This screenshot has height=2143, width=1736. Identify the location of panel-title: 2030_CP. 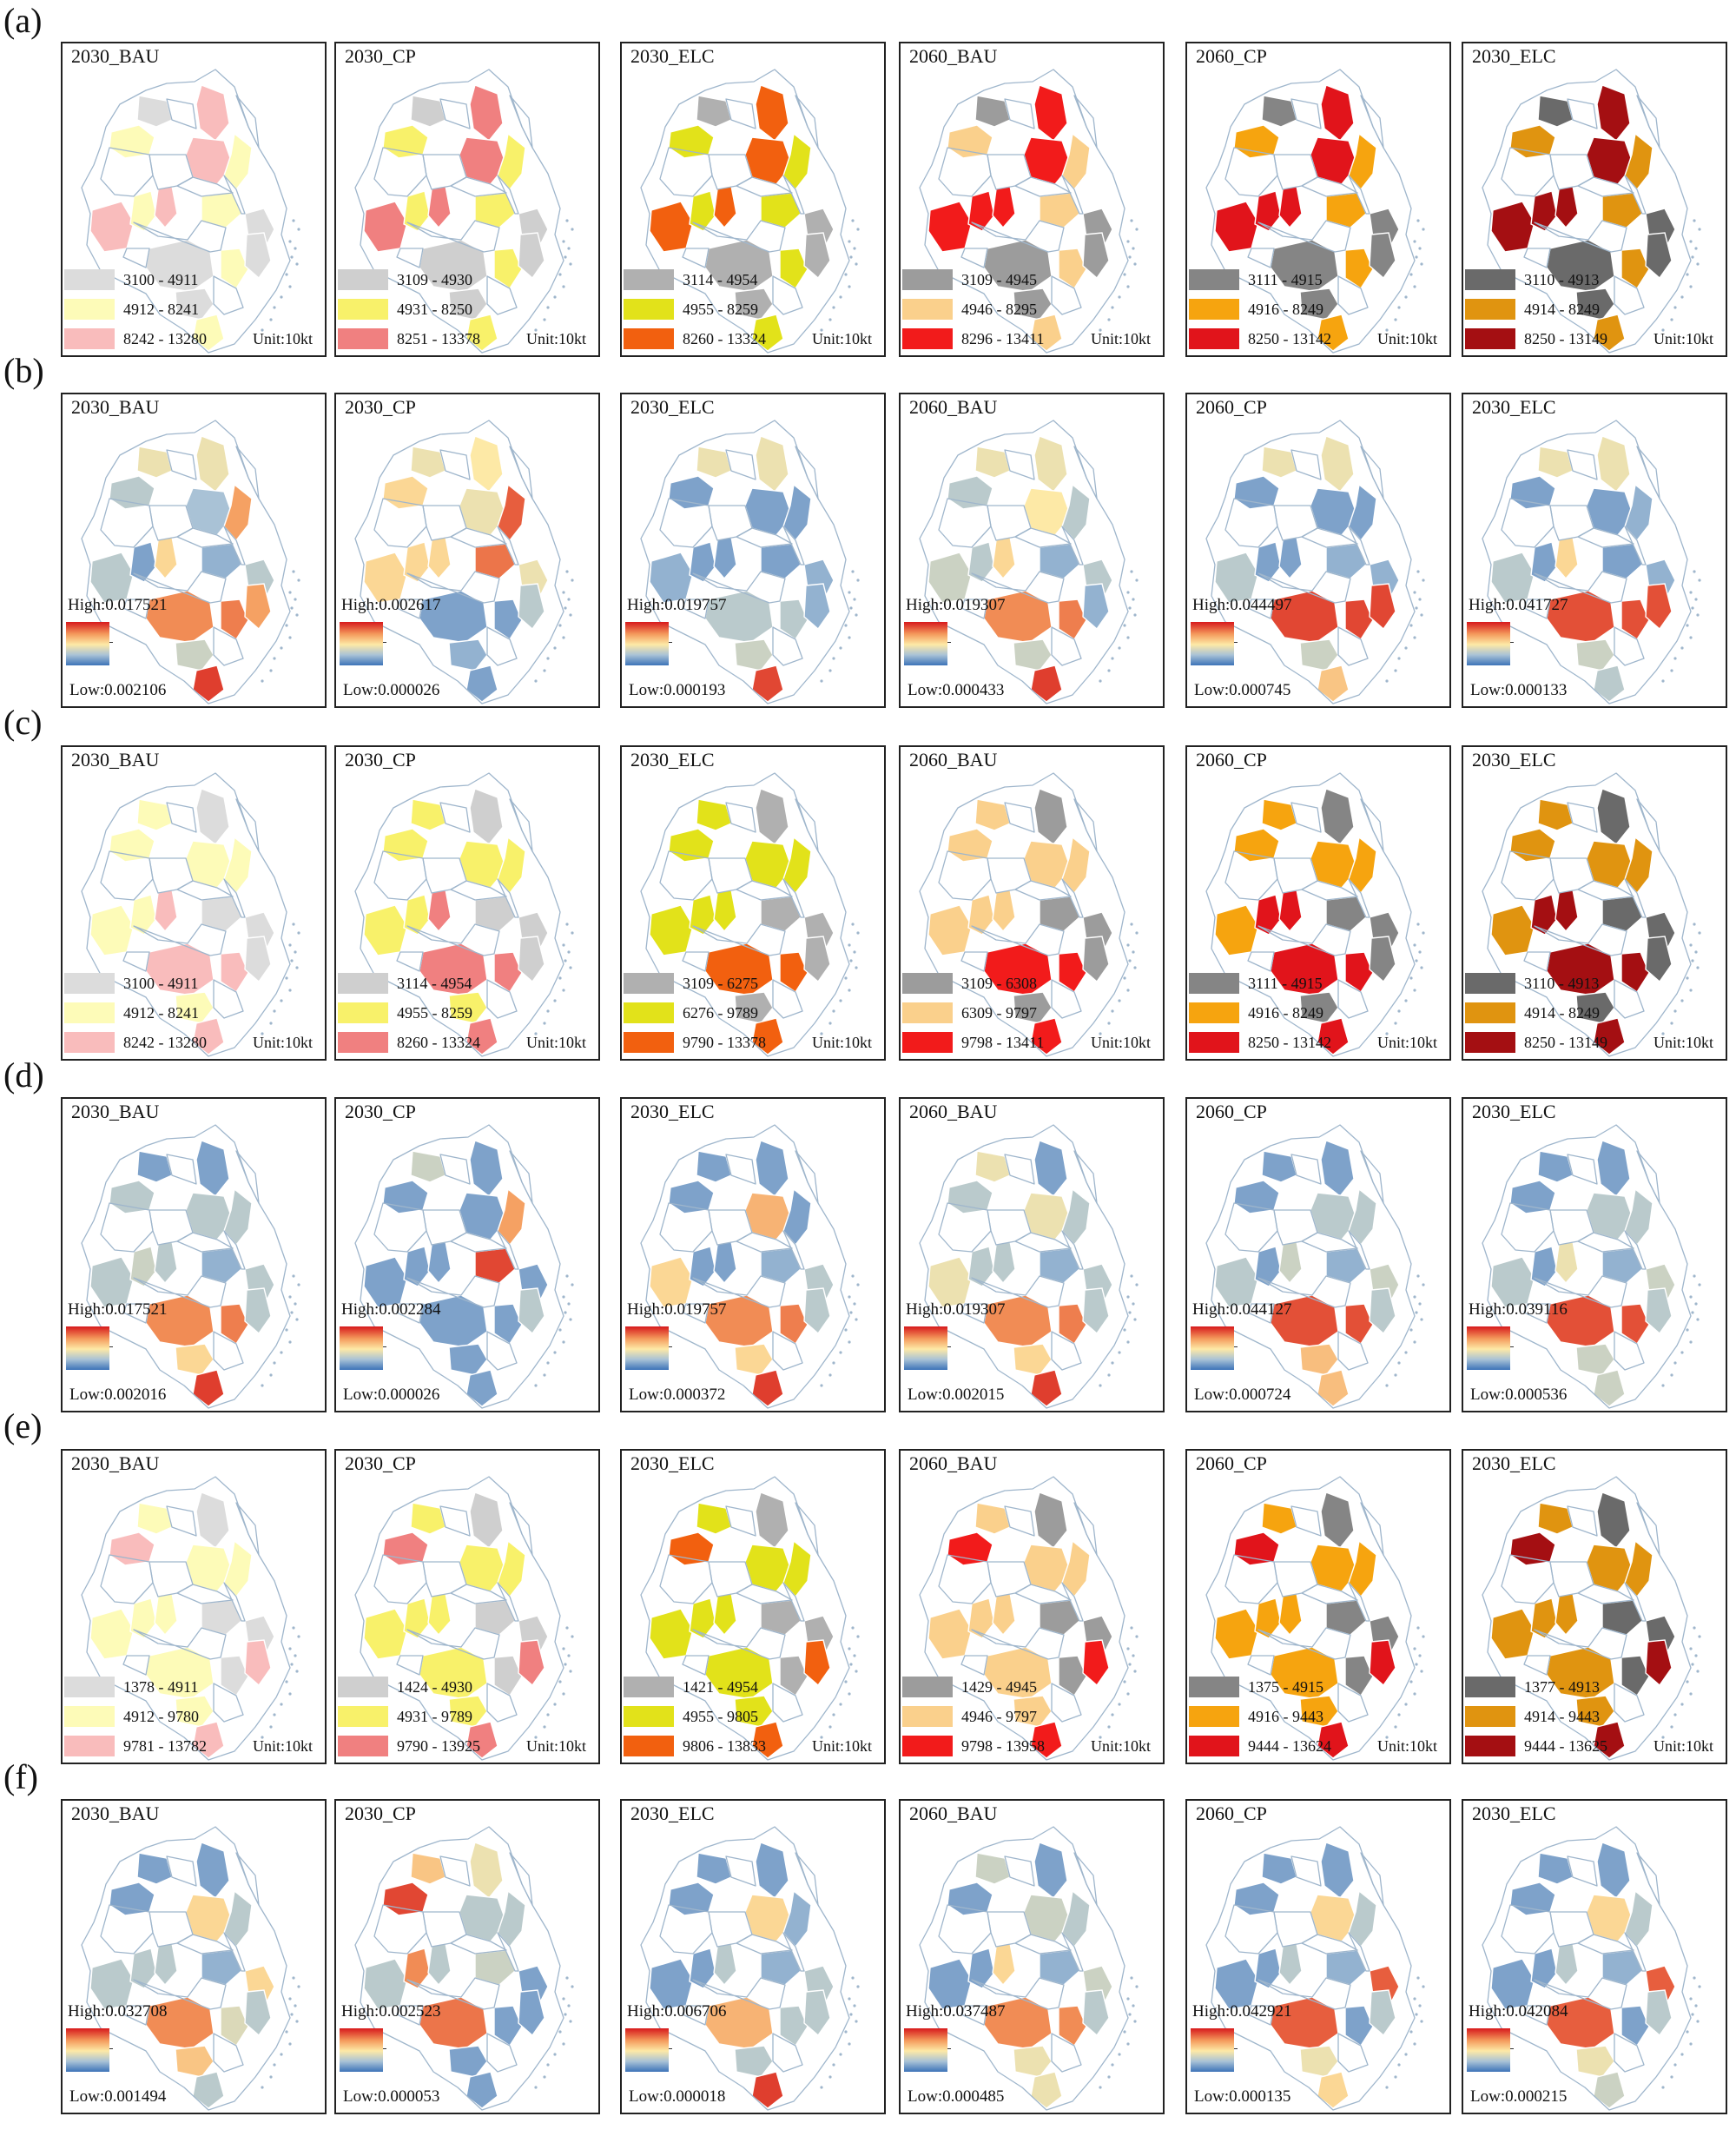
(380, 1463).